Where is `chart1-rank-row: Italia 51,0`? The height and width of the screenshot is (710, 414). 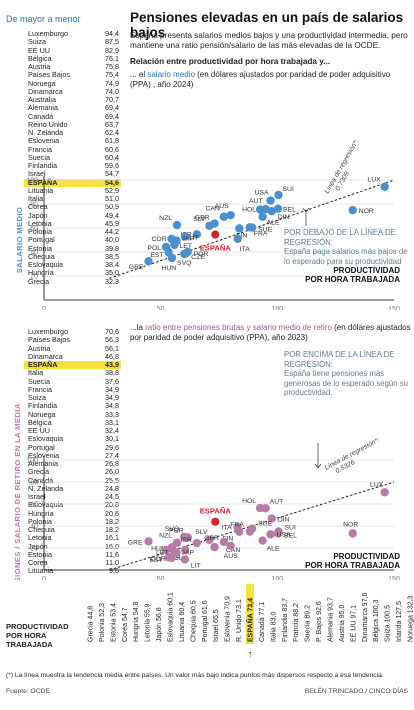
chart1-rank-row: Italia 51,0 is located at coordinates (72, 198).